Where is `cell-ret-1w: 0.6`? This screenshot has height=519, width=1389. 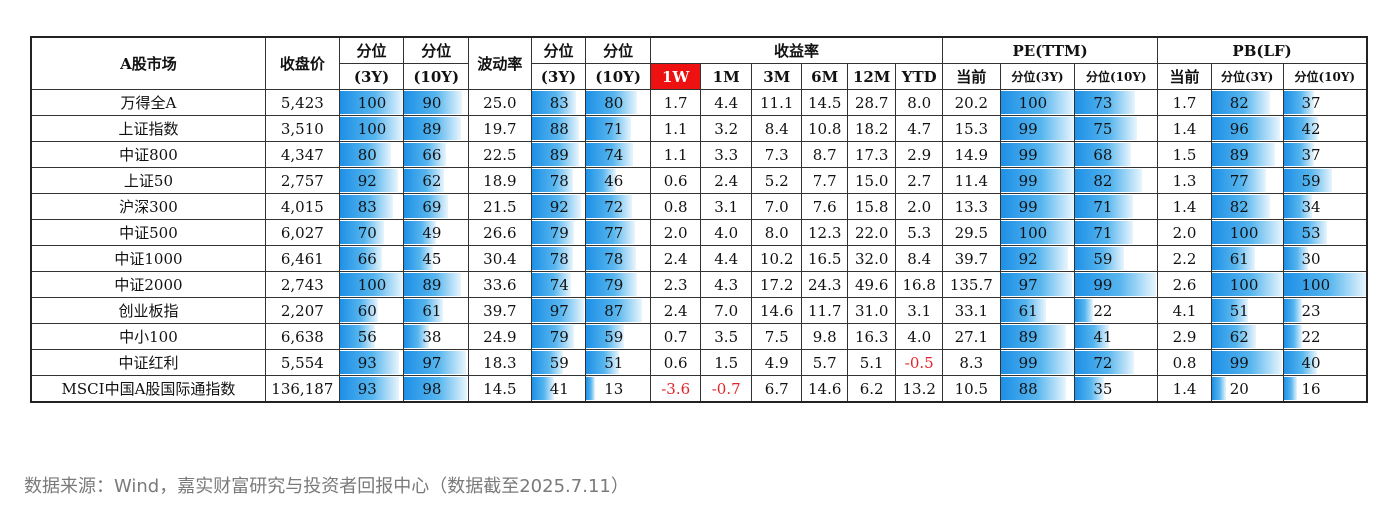
cell-ret-1w: 0.6 is located at coordinates (675, 362).